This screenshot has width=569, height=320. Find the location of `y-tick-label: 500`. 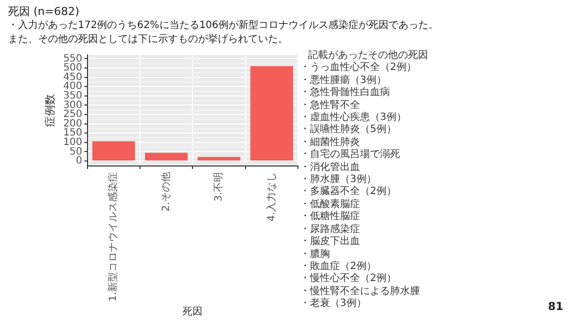

y-tick-label: 500 is located at coordinates (72, 68).